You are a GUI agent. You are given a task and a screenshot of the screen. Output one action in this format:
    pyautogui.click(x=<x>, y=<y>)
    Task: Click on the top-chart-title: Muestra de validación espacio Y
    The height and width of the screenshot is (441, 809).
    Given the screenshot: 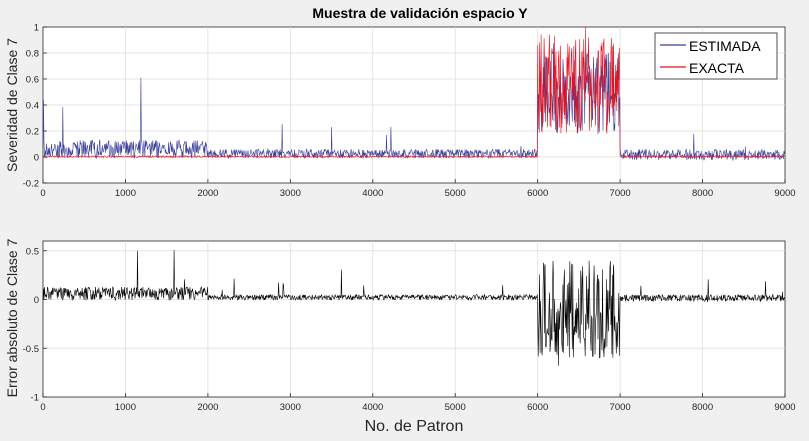 What is the action you would take?
    pyautogui.click(x=420, y=13)
    